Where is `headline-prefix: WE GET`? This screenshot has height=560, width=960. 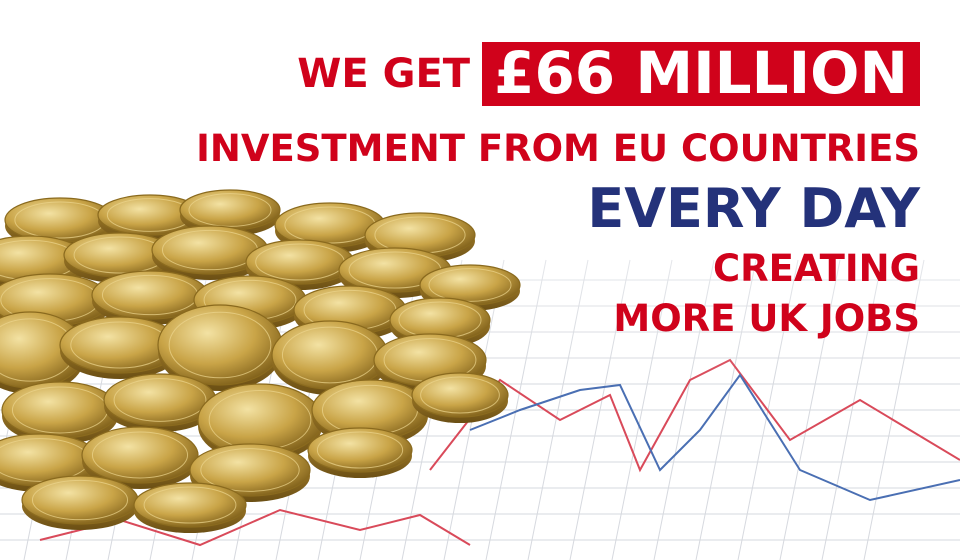 headline-prefix: WE GET is located at coordinates (384, 74).